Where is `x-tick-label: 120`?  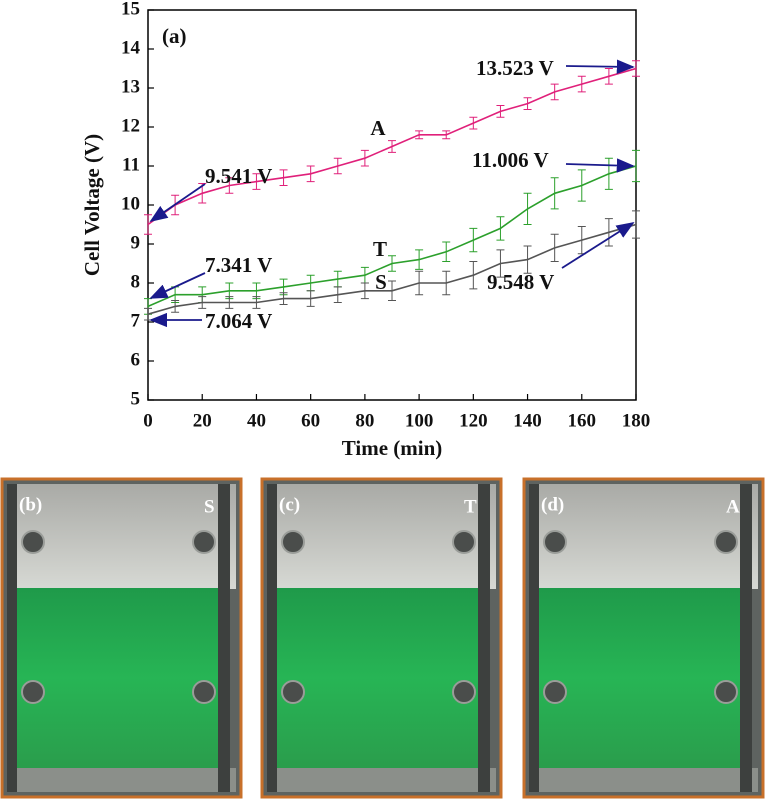 x-tick-label: 120 is located at coordinates (473, 420).